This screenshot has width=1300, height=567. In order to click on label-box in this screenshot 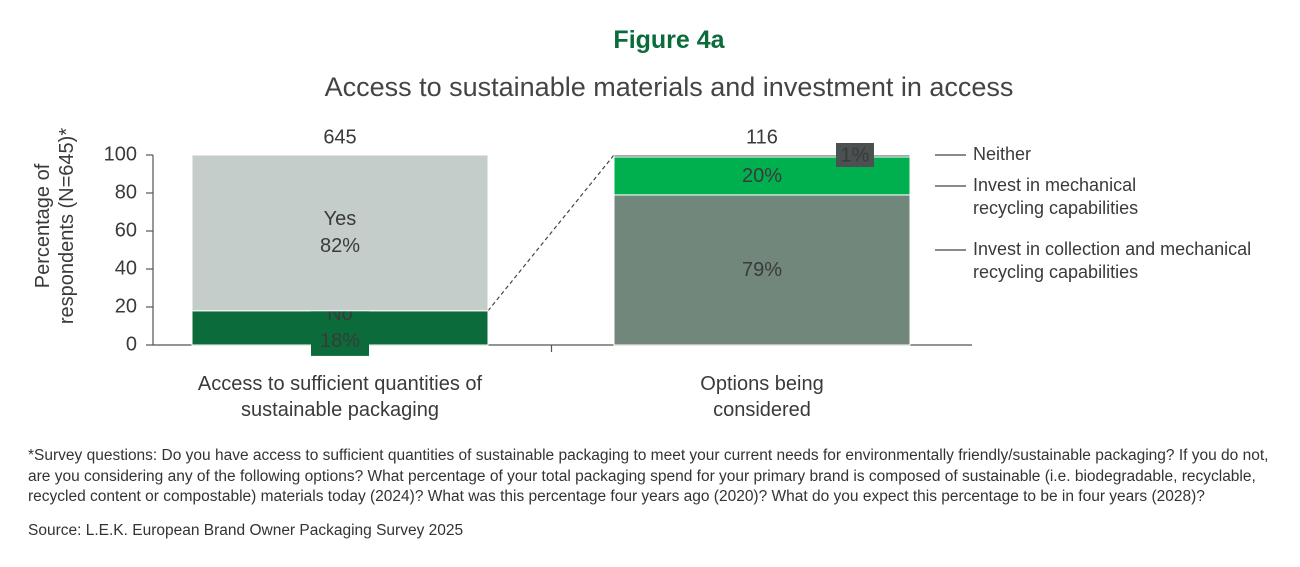, I will do `click(855, 155)`.